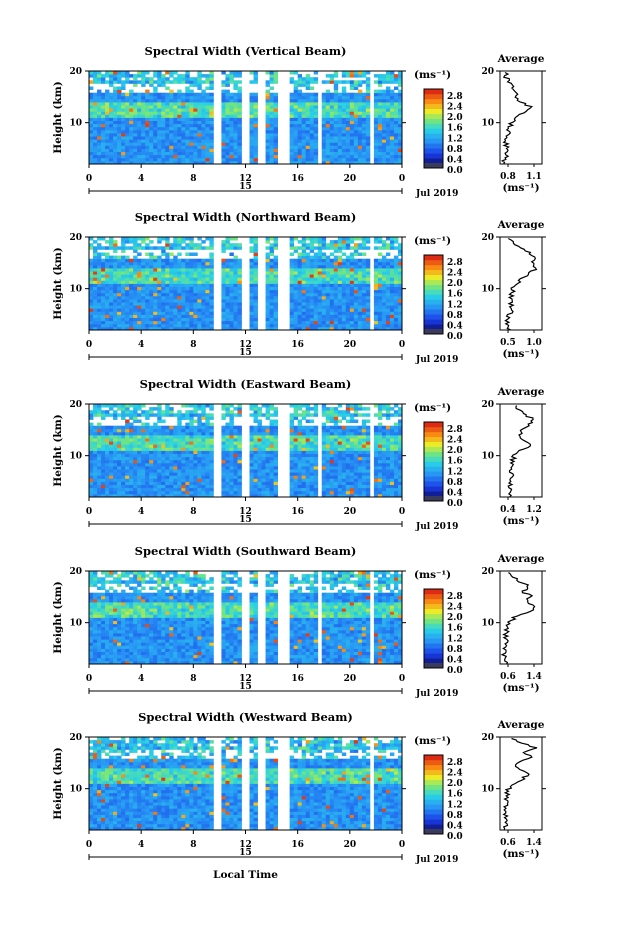 Image resolution: width=623 pixels, height=929 pixels. What do you see at coordinates (520, 354) in the screenshot?
I see `average-unit: (ms⁻¹)` at bounding box center [520, 354].